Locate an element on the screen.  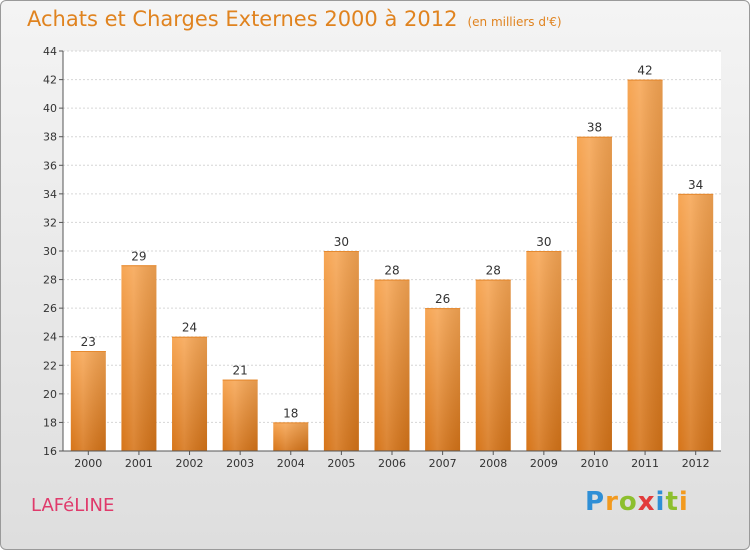
y-tick-label: 20 is located at coordinates (50, 394).